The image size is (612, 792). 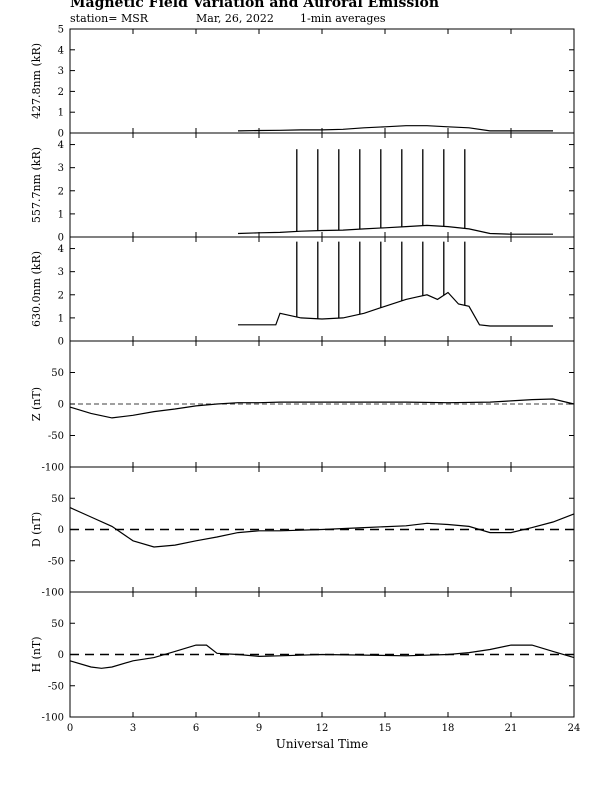 I want to click on y-axis-label: Z (nT), so click(x=36, y=404).